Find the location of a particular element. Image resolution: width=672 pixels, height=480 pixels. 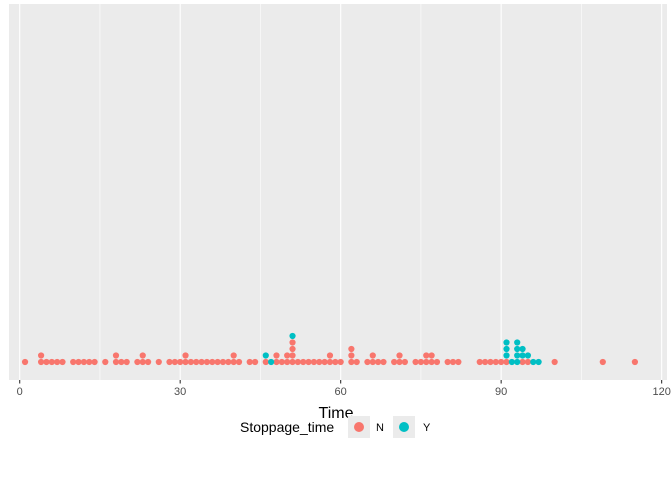

x-tick-label: 30 is located at coordinates (180, 392).